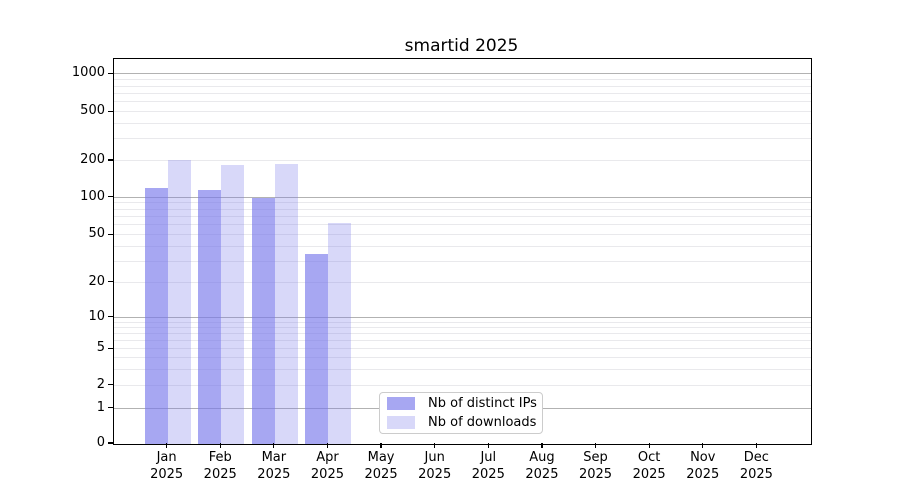  Describe the element at coordinates (100, 407) in the screenshot. I see `y-tick-label: 1` at that location.